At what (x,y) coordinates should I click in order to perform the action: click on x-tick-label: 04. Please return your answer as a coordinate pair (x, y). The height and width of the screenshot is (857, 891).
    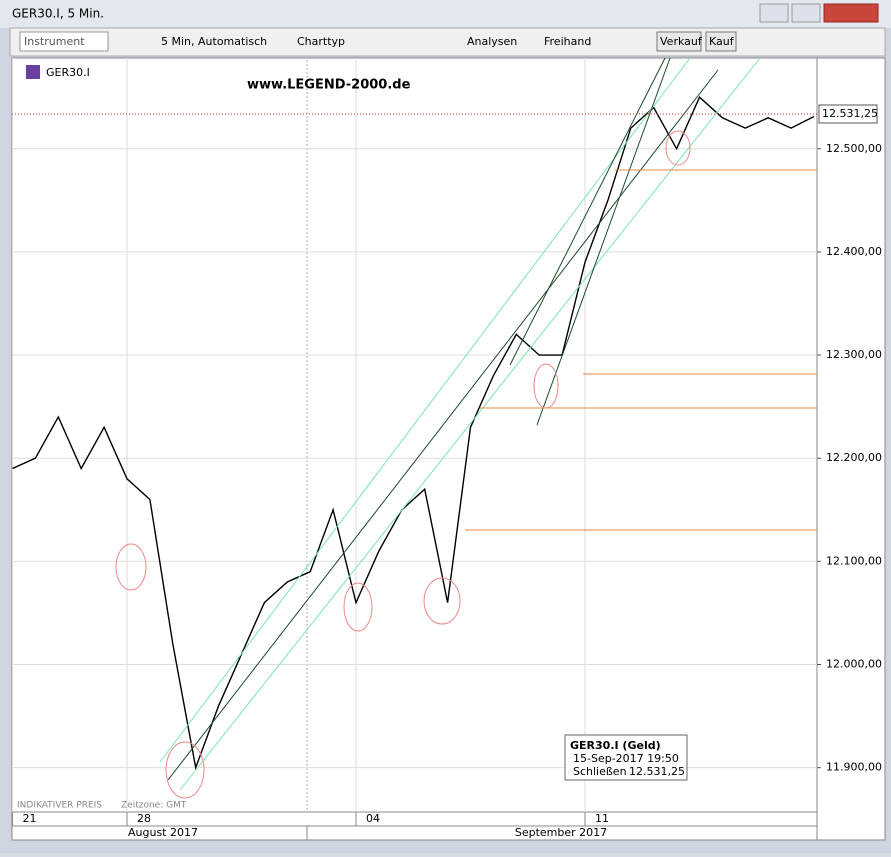
    Looking at the image, I should click on (373, 818).